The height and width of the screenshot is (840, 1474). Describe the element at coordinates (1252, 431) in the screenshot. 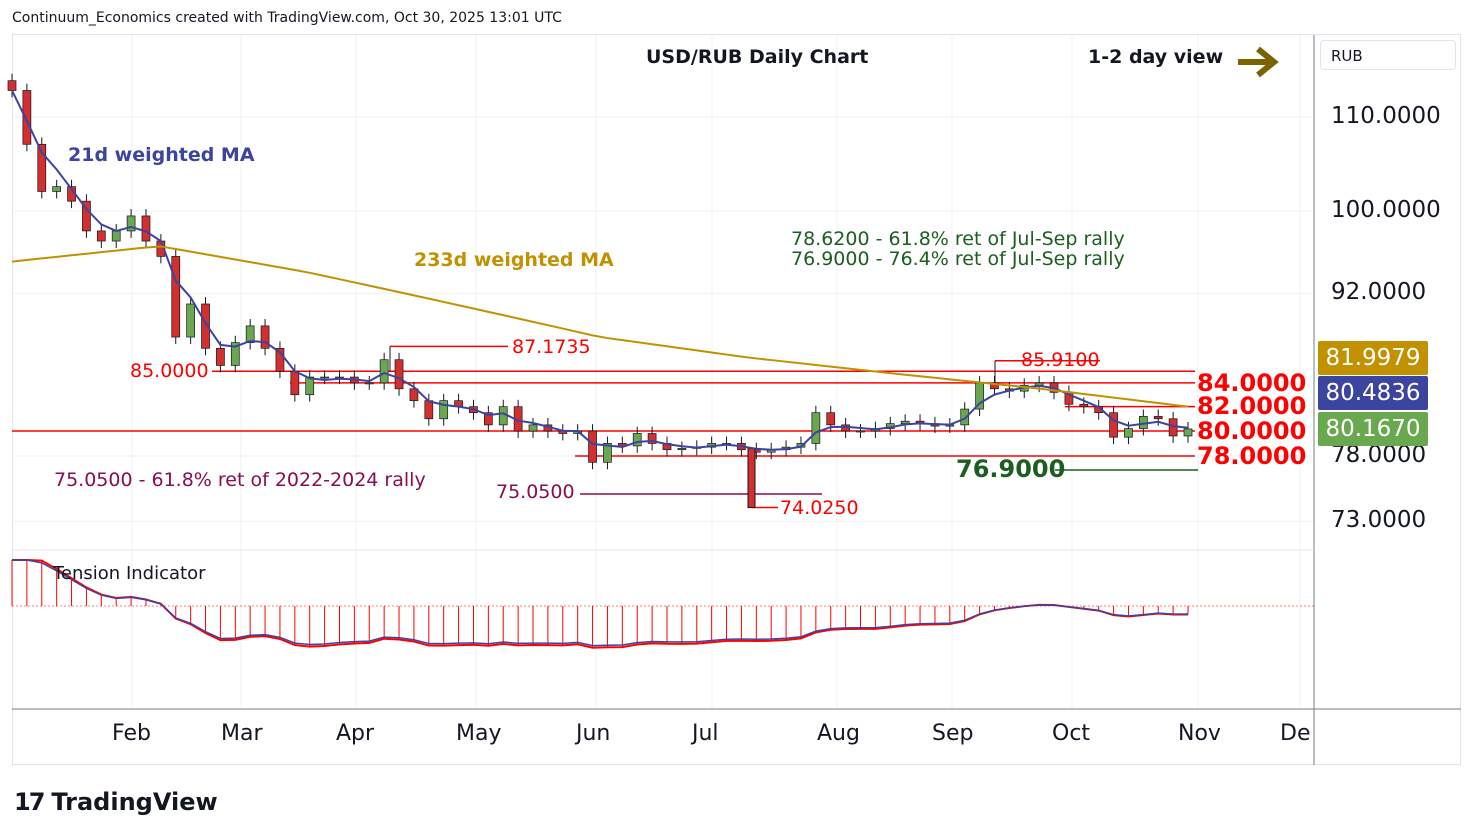

I see `level-80: 80.0000` at that location.